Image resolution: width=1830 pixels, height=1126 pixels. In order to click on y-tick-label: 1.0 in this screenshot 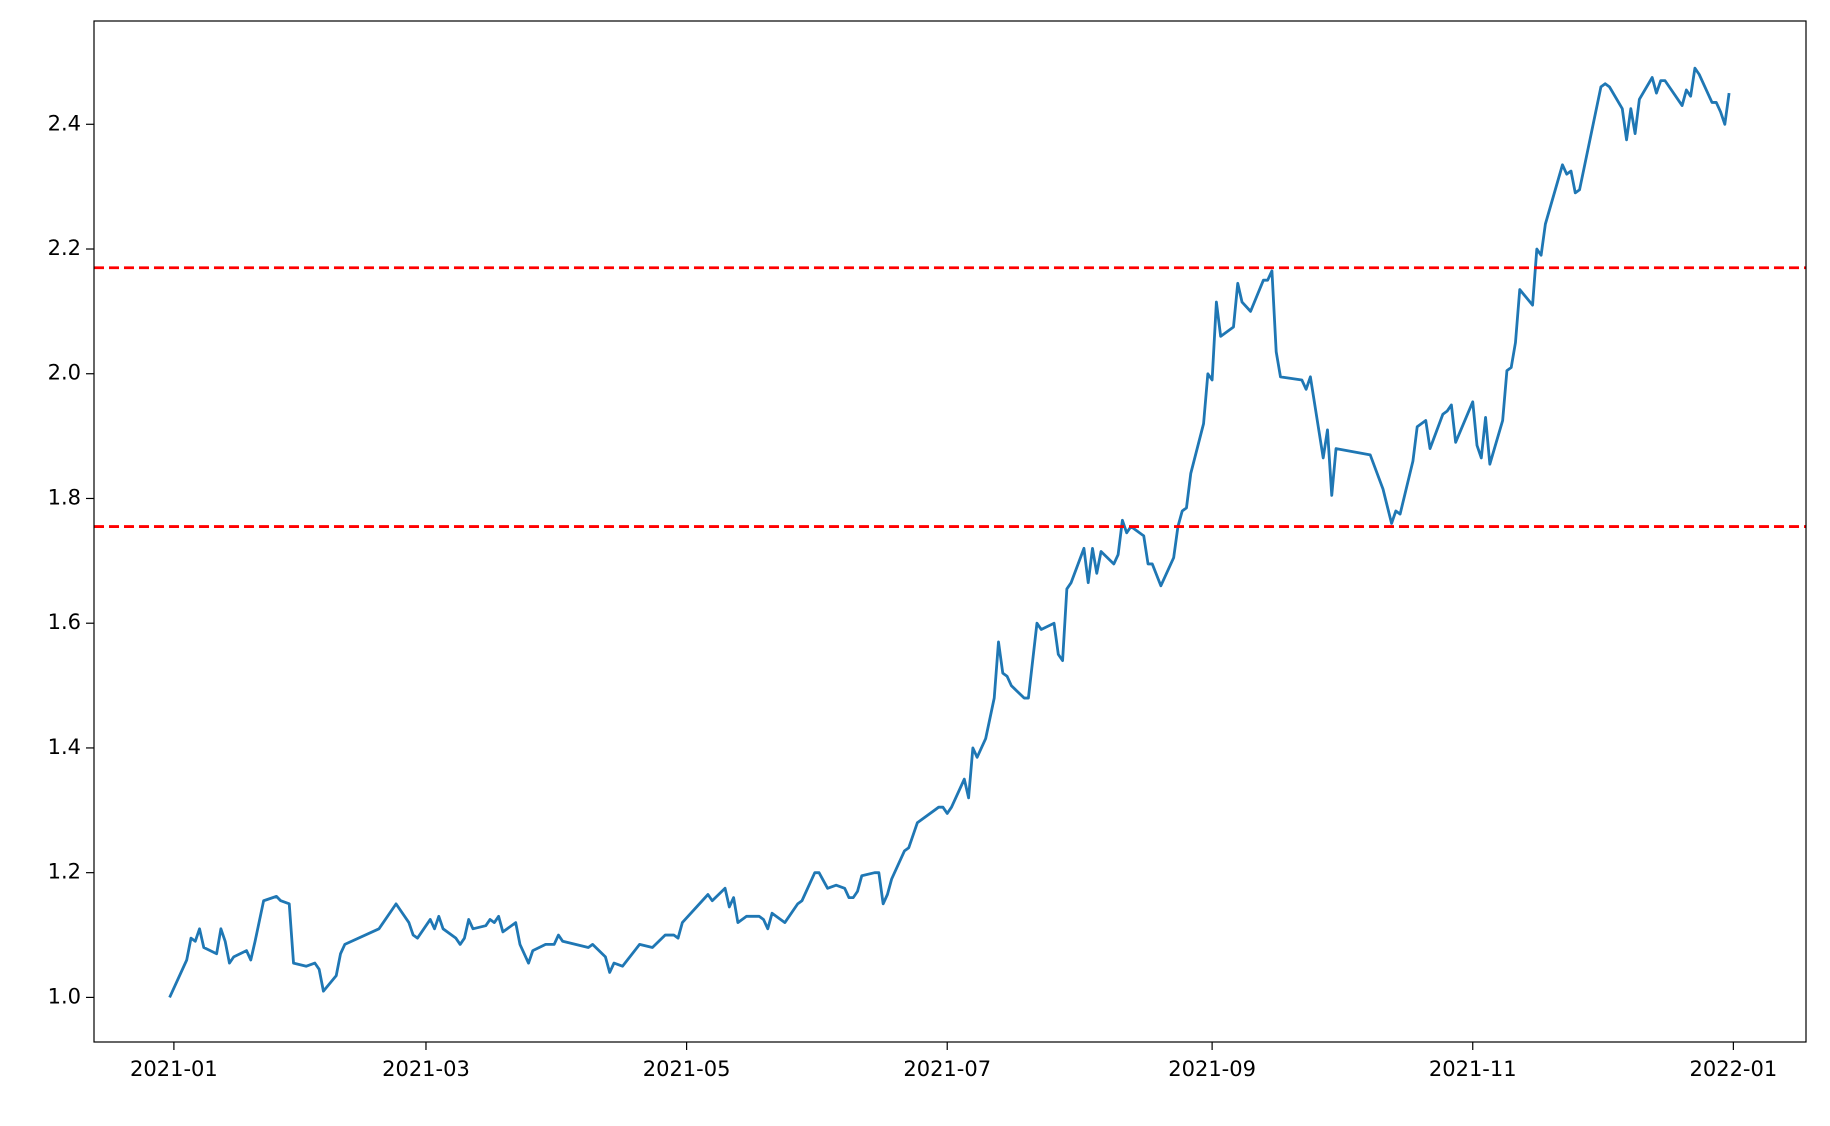, I will do `click(64, 996)`.